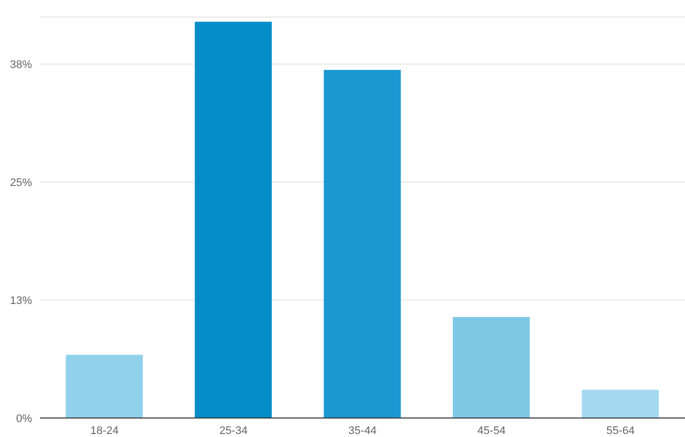 The image size is (685, 437). What do you see at coordinates (362, 430) in the screenshot?
I see `x-tick-label: 35-44` at bounding box center [362, 430].